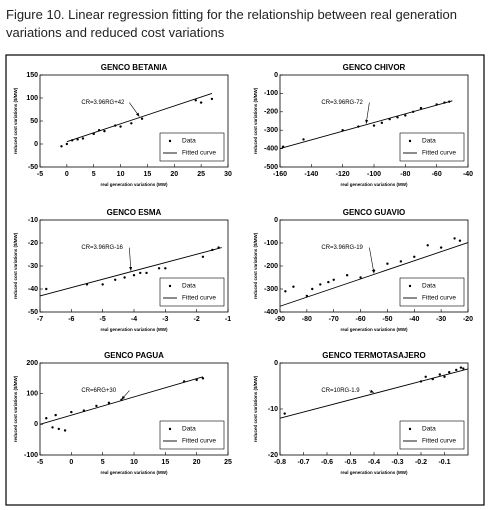 Image resolution: width=490 pixels, height=510 pixels. I want to click on x-tick-label: -70, so click(334, 319).